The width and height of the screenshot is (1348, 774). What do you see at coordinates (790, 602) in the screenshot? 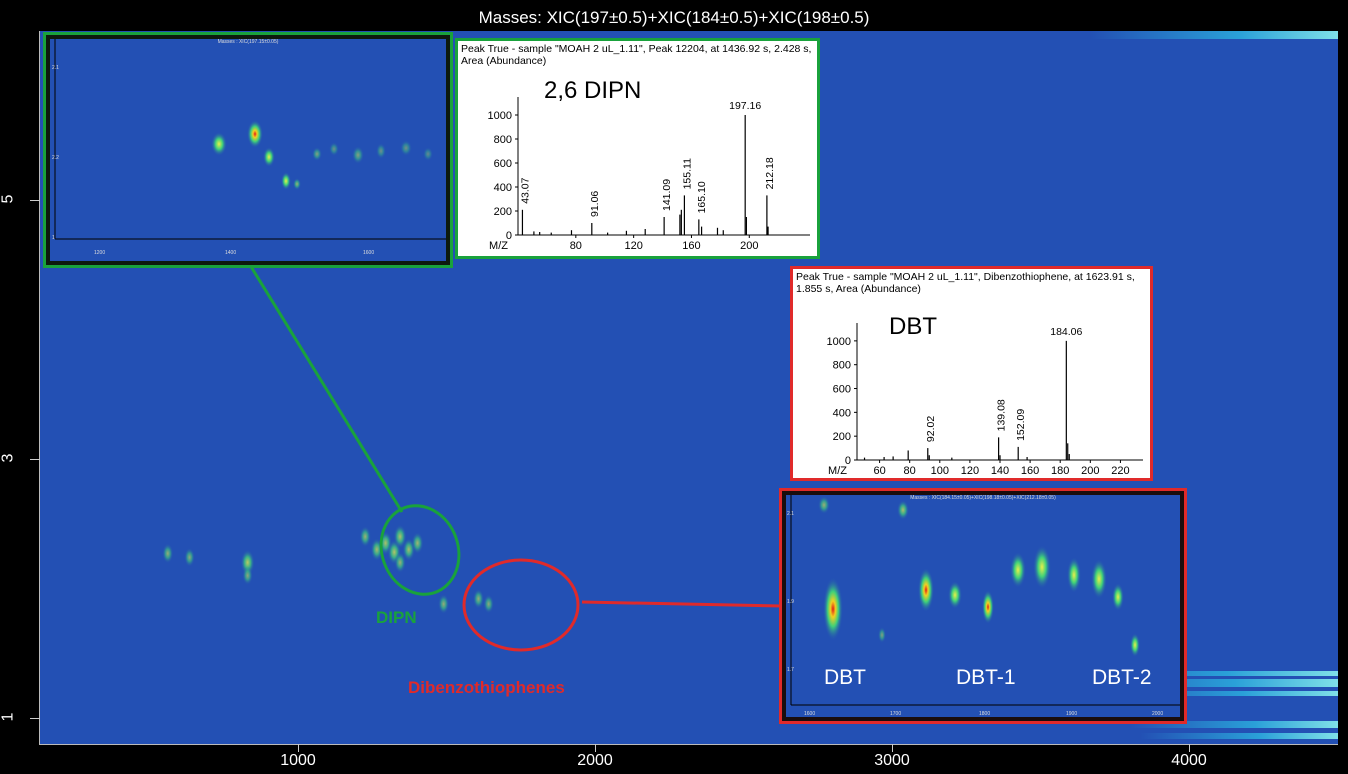
I see `inset-y-tick: 1.9` at bounding box center [790, 602].